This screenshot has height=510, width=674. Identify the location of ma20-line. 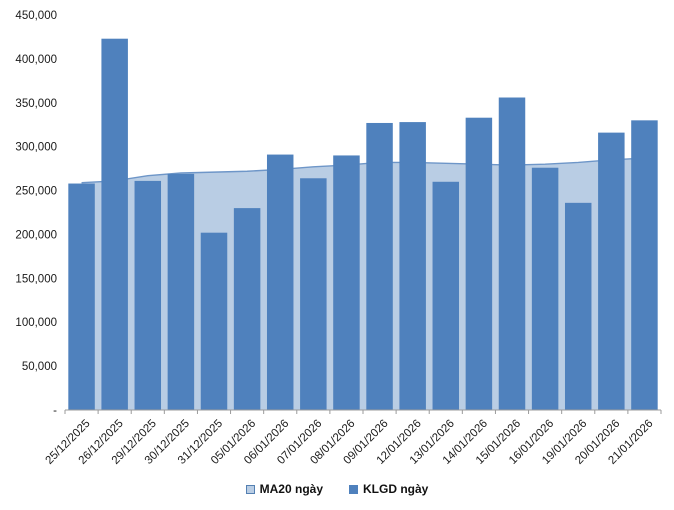
(363, 170).